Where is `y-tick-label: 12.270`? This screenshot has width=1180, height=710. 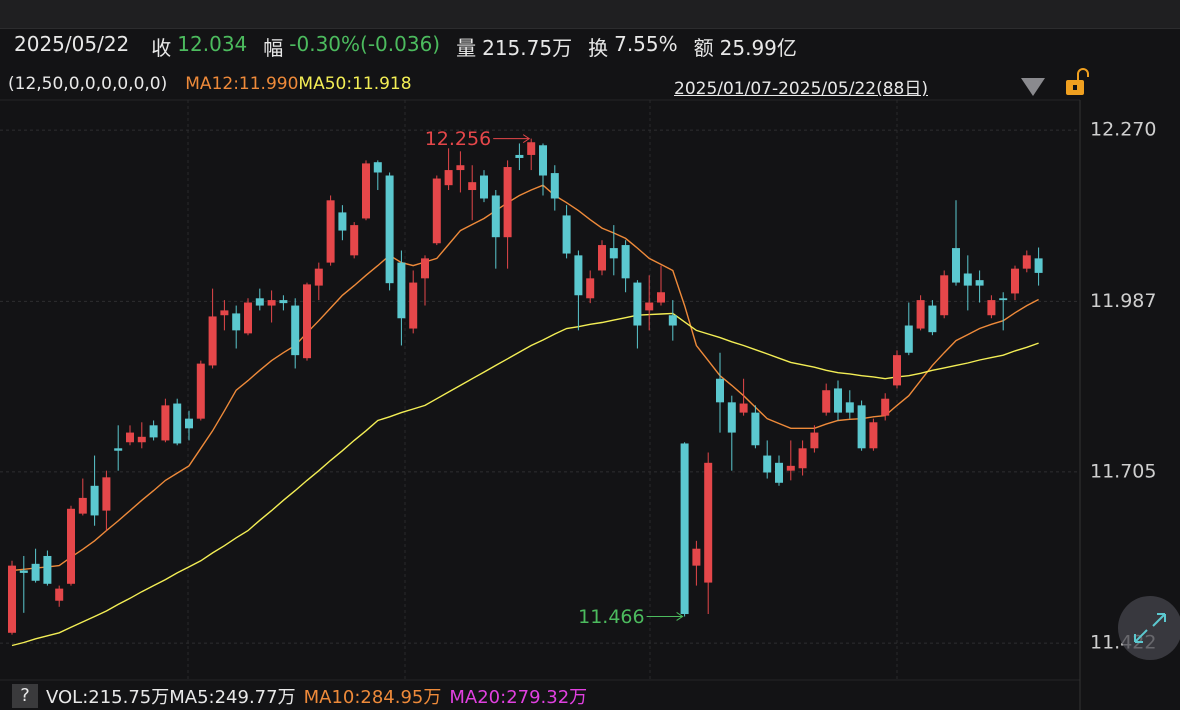 y-tick-label: 12.270 is located at coordinates (1123, 130).